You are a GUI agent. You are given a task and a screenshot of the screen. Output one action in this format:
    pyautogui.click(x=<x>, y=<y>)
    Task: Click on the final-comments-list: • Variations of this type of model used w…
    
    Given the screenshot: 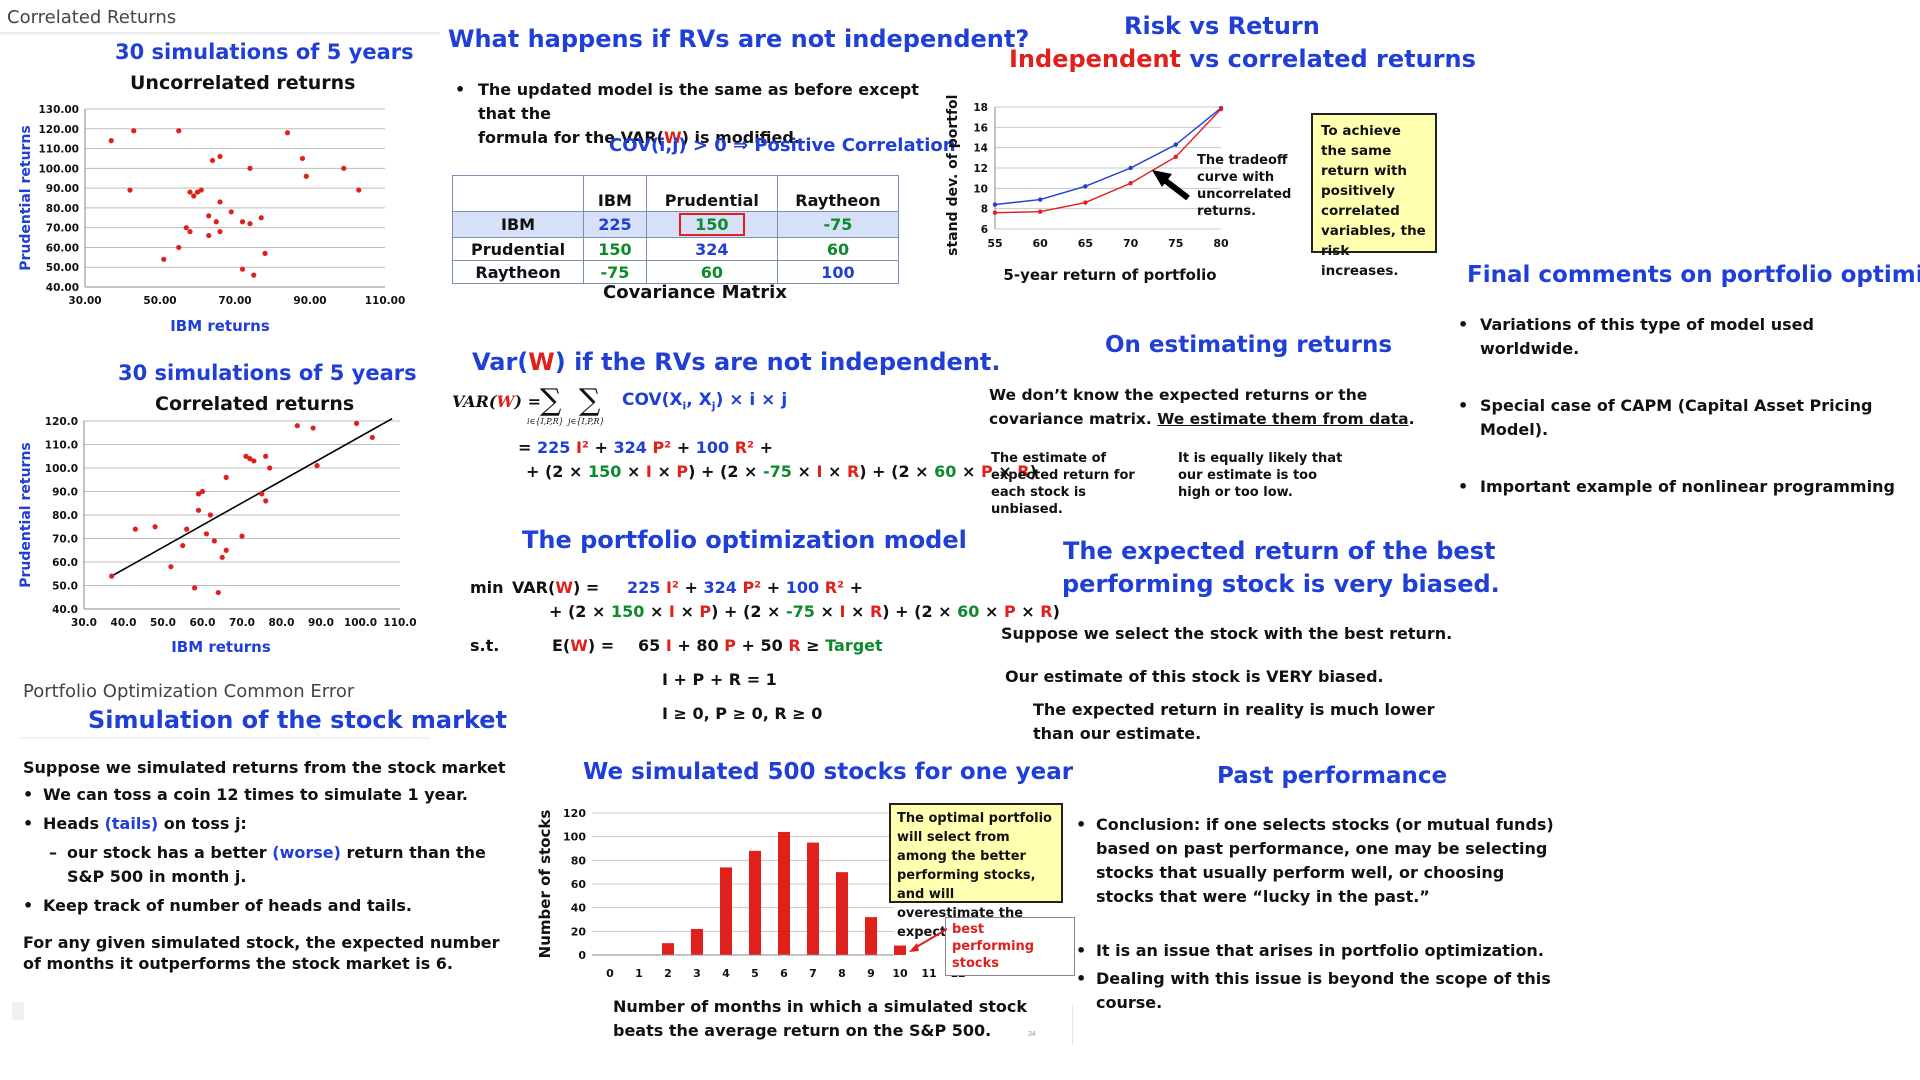 What is the action you would take?
    pyautogui.click(x=1683, y=406)
    